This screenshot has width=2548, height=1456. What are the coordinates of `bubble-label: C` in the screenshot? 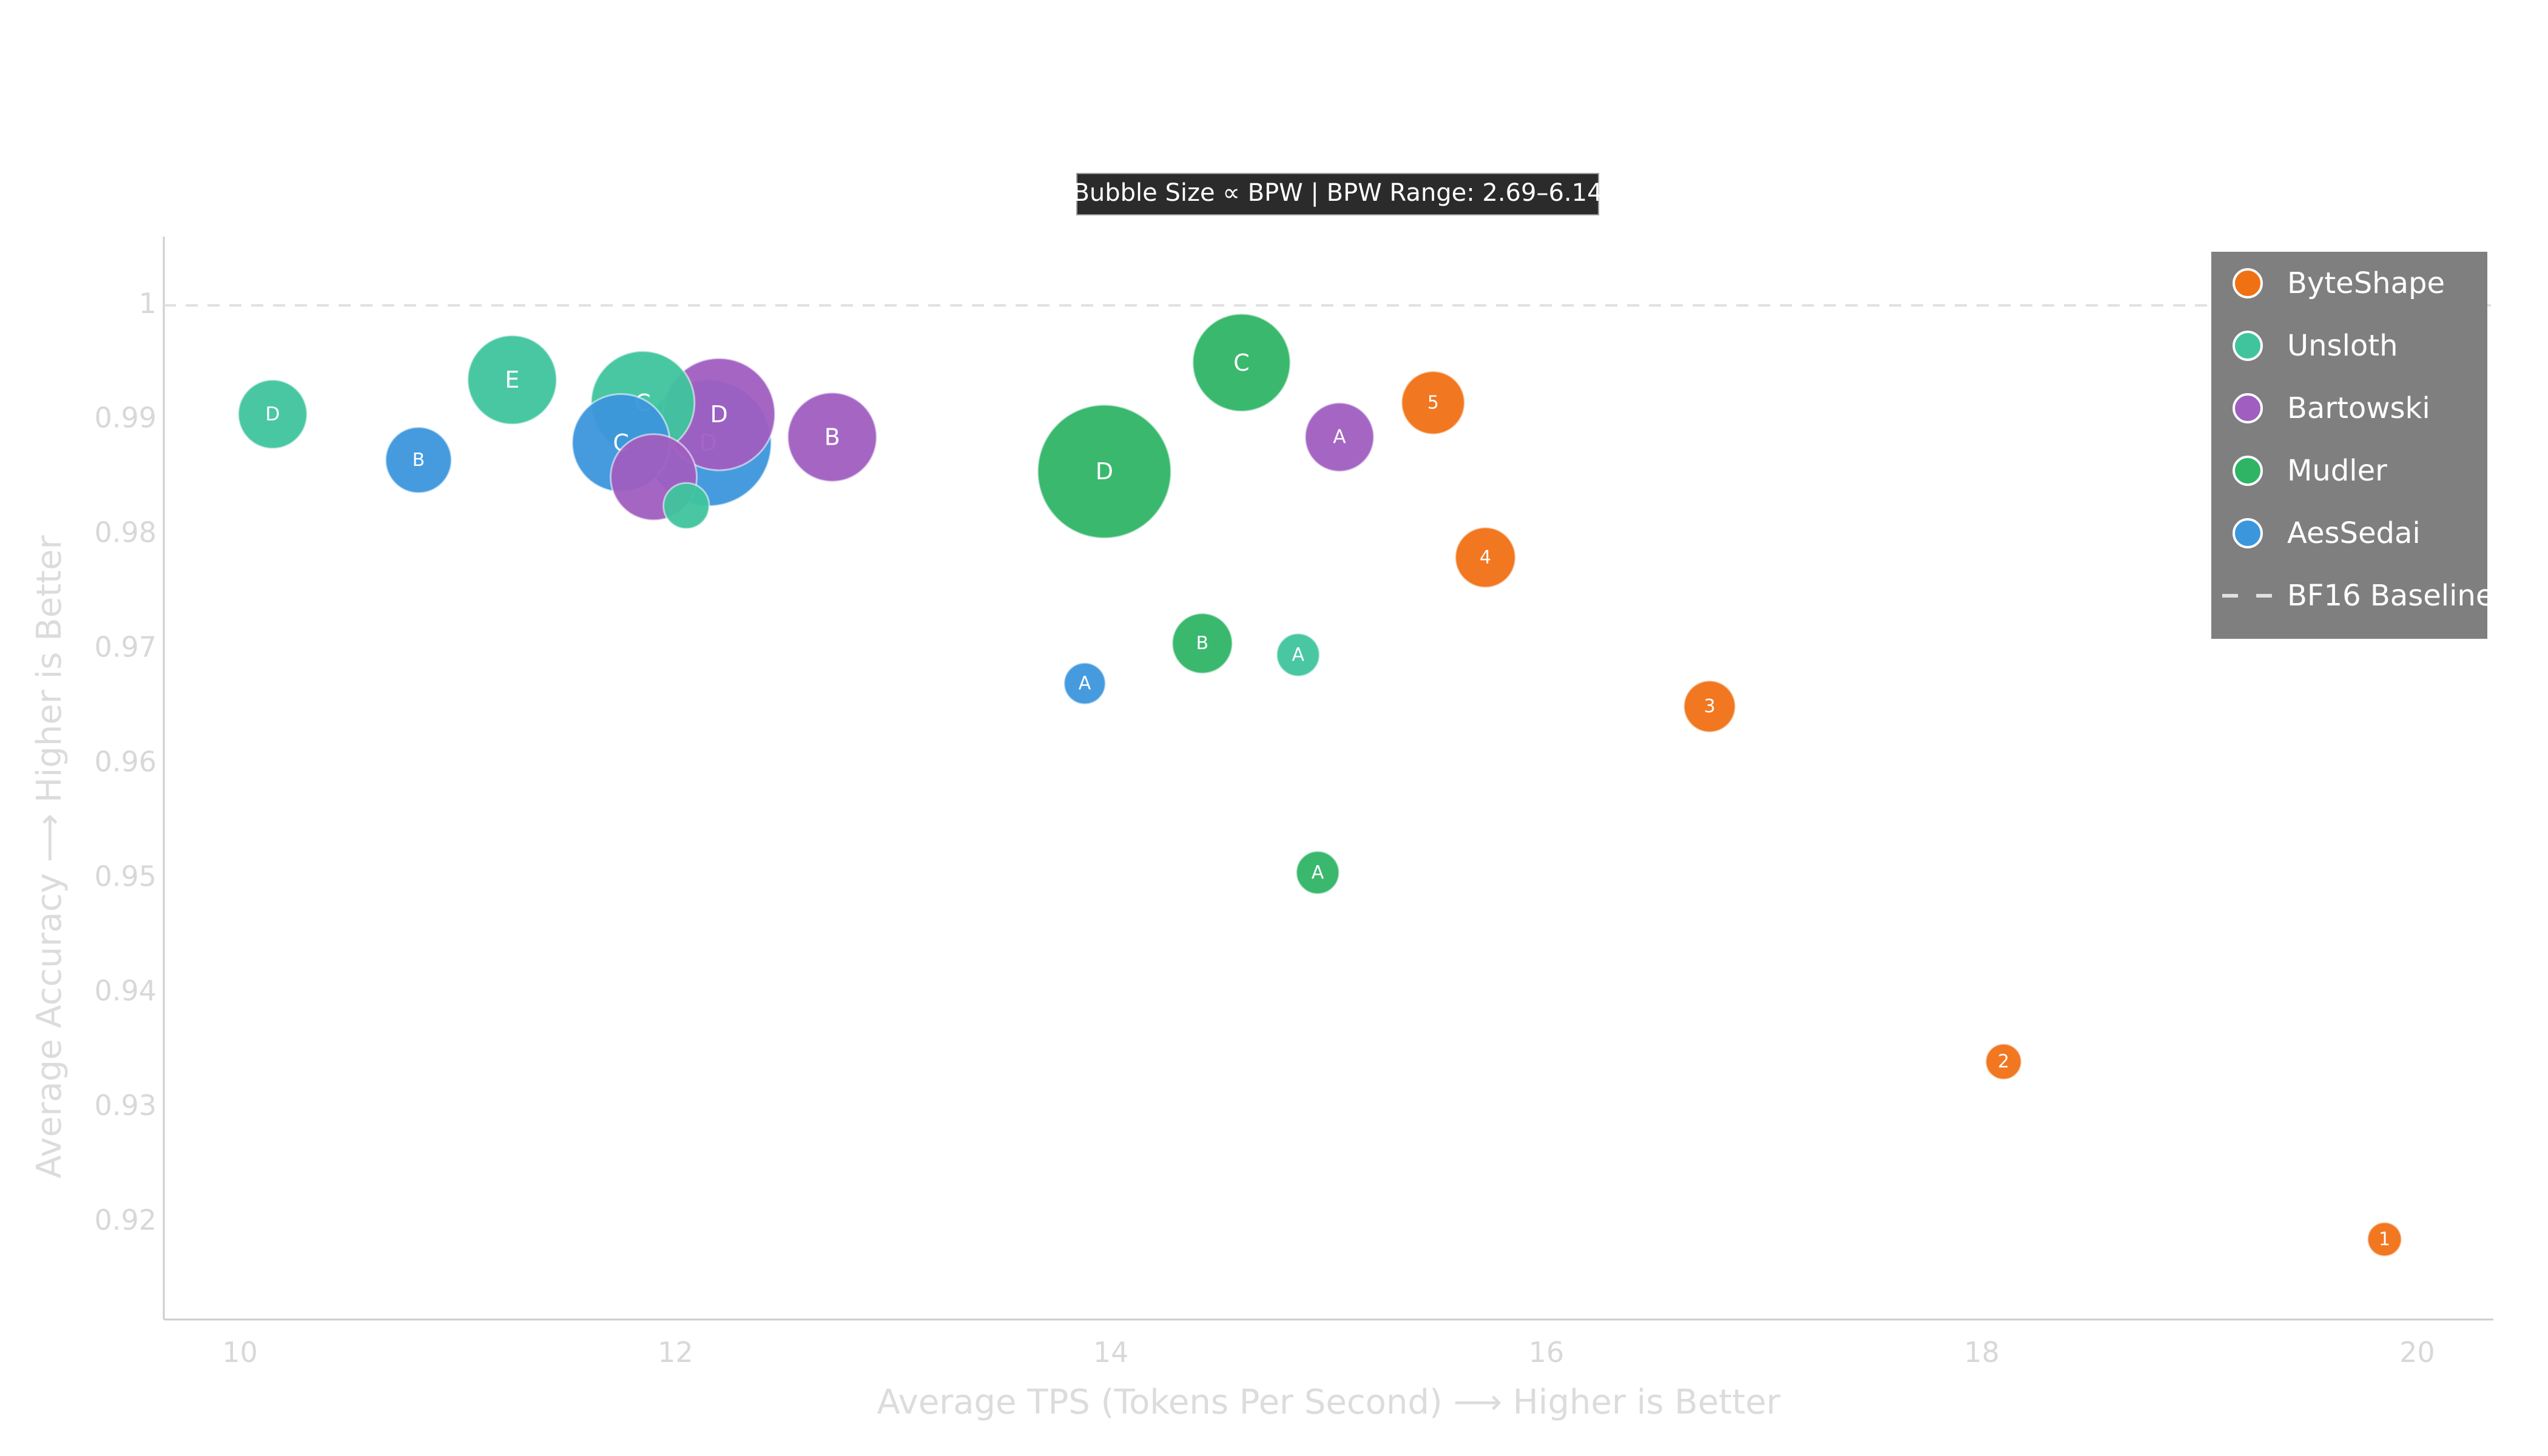 It's located at (1241, 362).